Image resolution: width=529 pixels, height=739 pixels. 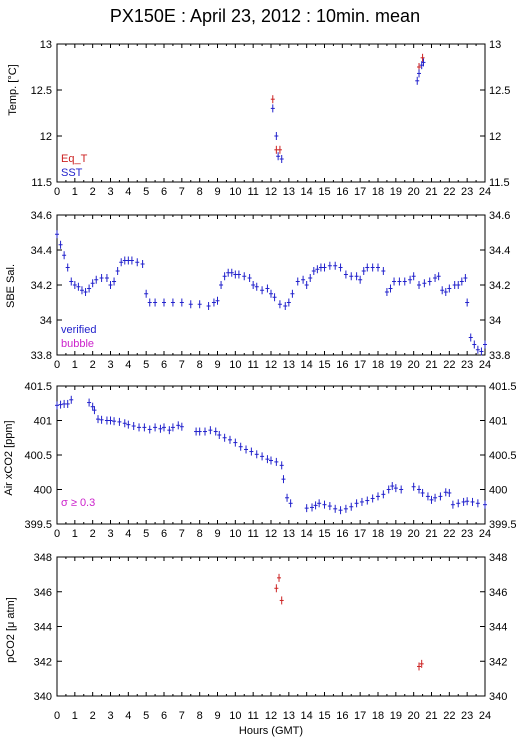 I want to click on x-tick-label: 3, so click(x=110, y=365).